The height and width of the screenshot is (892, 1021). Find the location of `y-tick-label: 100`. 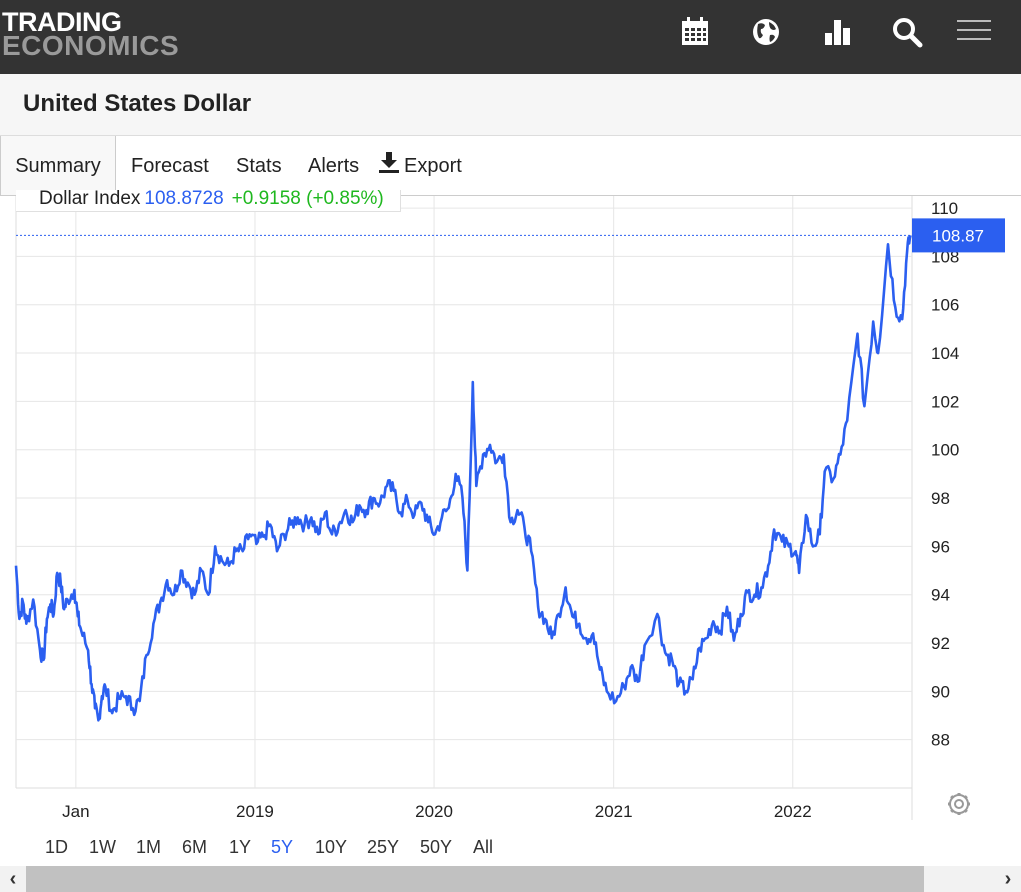

y-tick-label: 100 is located at coordinates (945, 450).